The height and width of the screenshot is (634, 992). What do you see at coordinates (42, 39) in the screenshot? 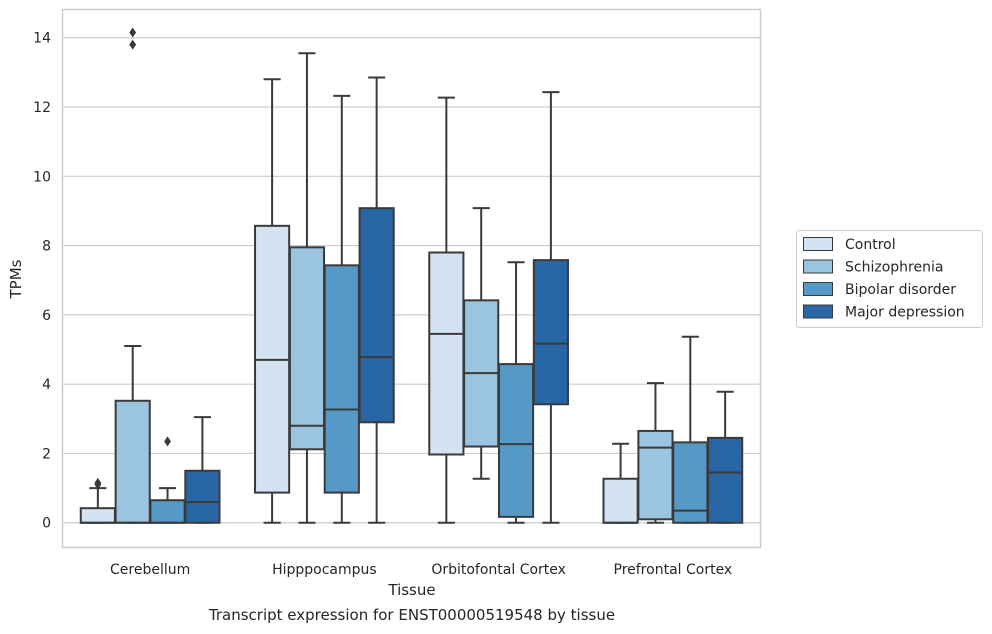
I see `y-tick-label: 14` at bounding box center [42, 39].